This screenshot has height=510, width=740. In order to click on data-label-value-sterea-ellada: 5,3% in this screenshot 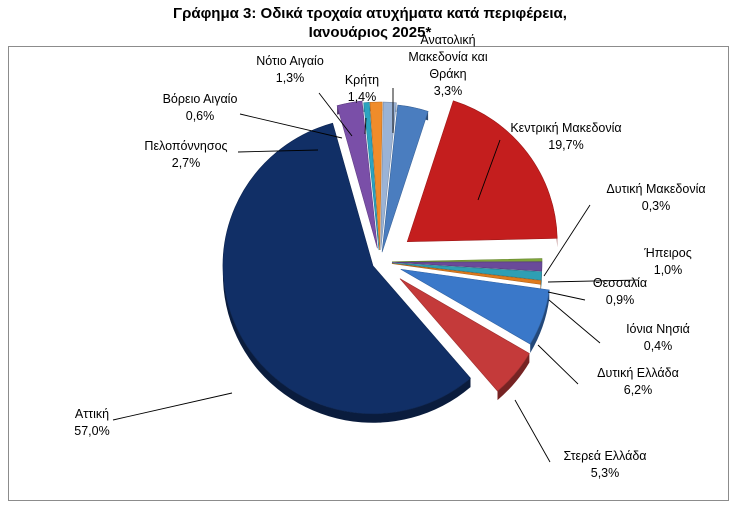, I will do `click(605, 473)`.